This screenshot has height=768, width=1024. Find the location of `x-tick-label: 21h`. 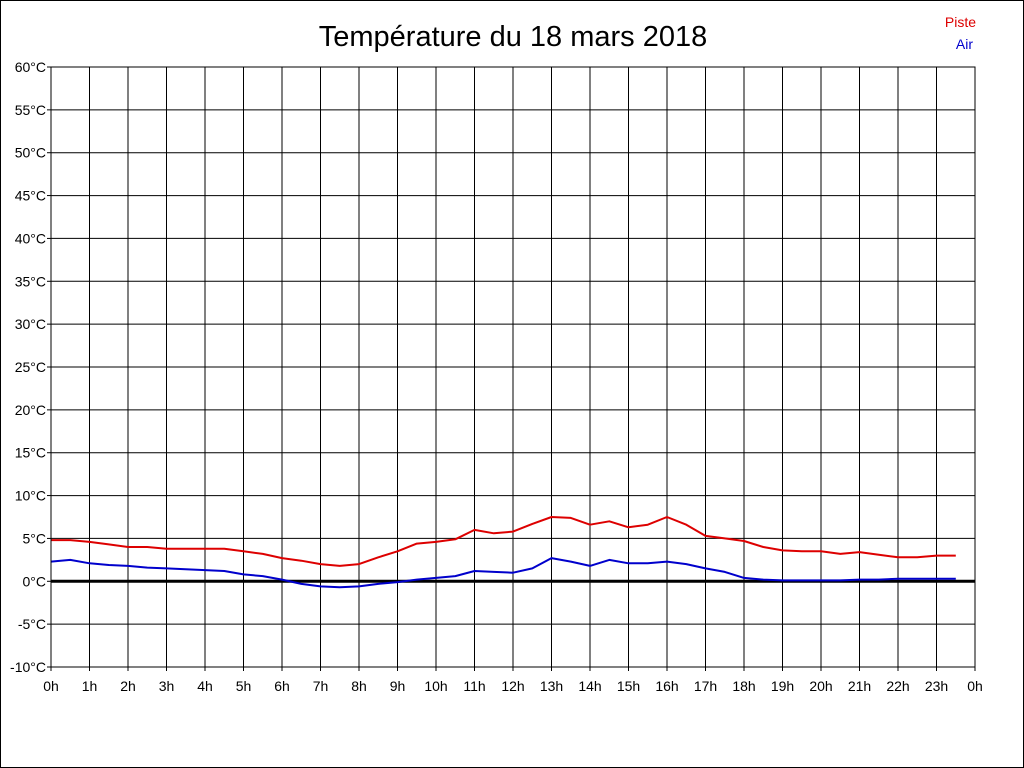

x-tick-label: 21h is located at coordinates (859, 686).